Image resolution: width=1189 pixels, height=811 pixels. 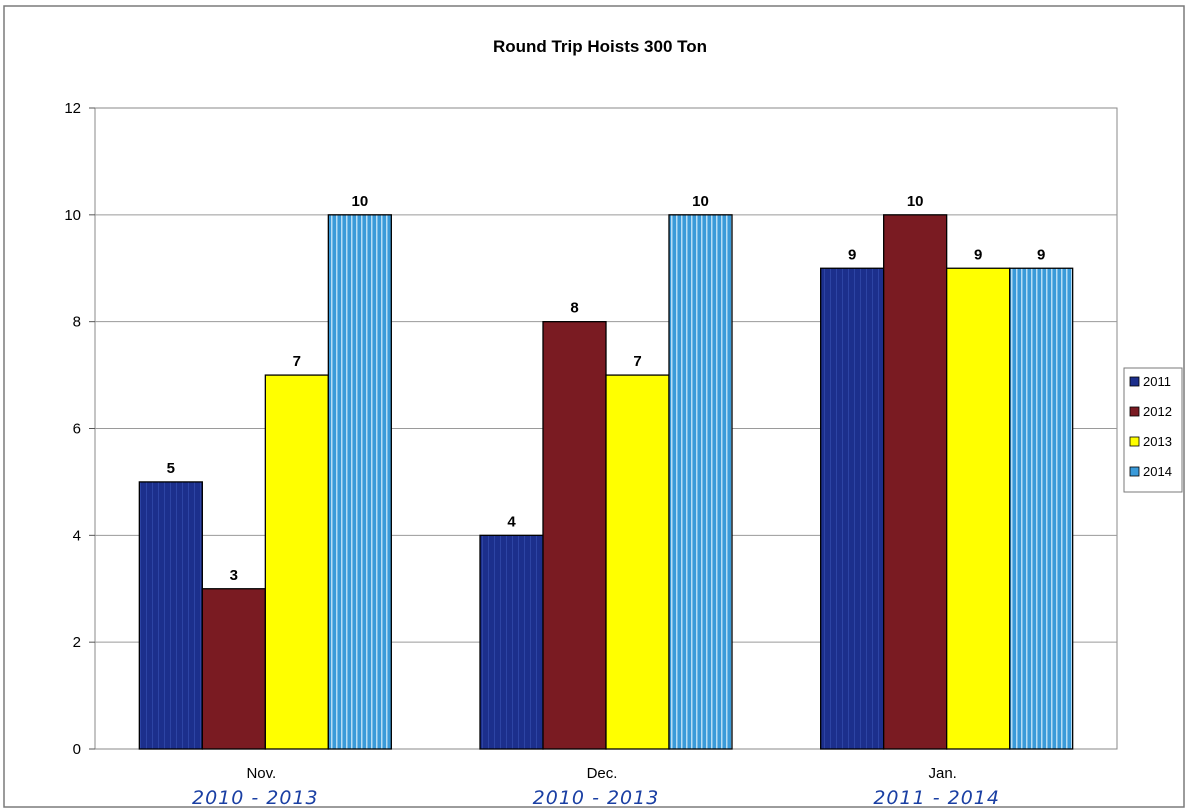 What do you see at coordinates (1134, 471) in the screenshot?
I see `legend-swatch-2014` at bounding box center [1134, 471].